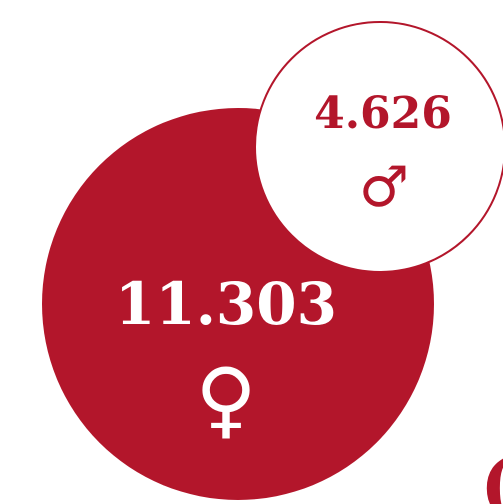  I want to click on male-symbol: ♂, so click(384, 187).